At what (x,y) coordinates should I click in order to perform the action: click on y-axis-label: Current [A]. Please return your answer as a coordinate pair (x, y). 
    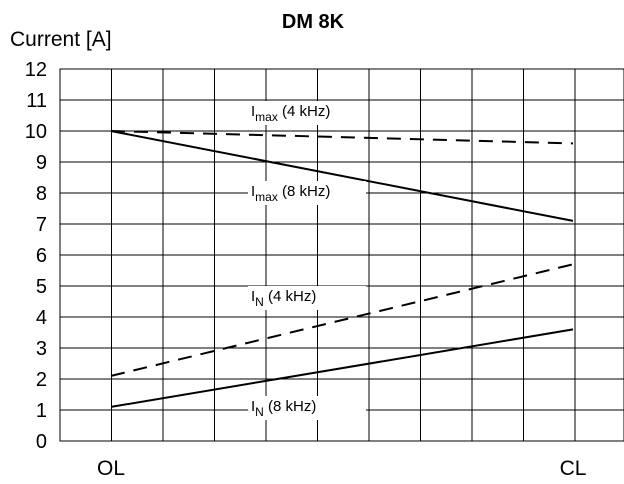
    Looking at the image, I should click on (61, 39).